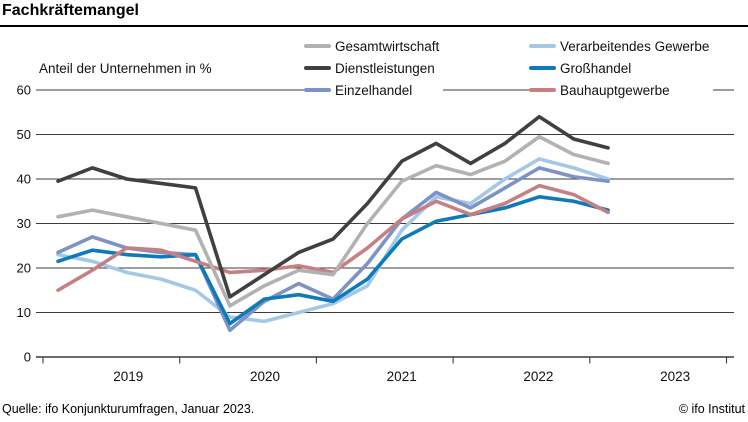 This screenshot has height=422, width=748. What do you see at coordinates (128, 376) in the screenshot?
I see `x-axis-label-2019: 2019` at bounding box center [128, 376].